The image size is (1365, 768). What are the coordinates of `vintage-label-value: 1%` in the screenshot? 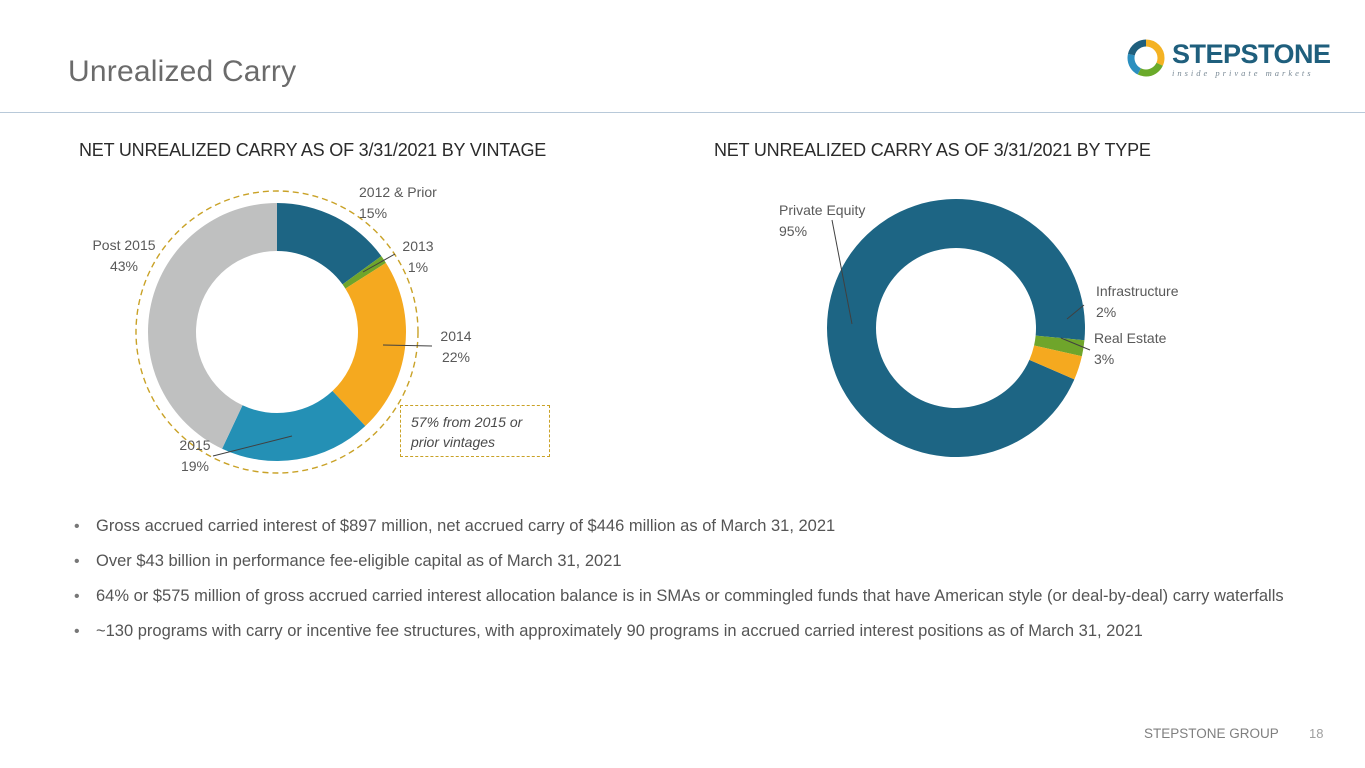 It's located at (418, 267).